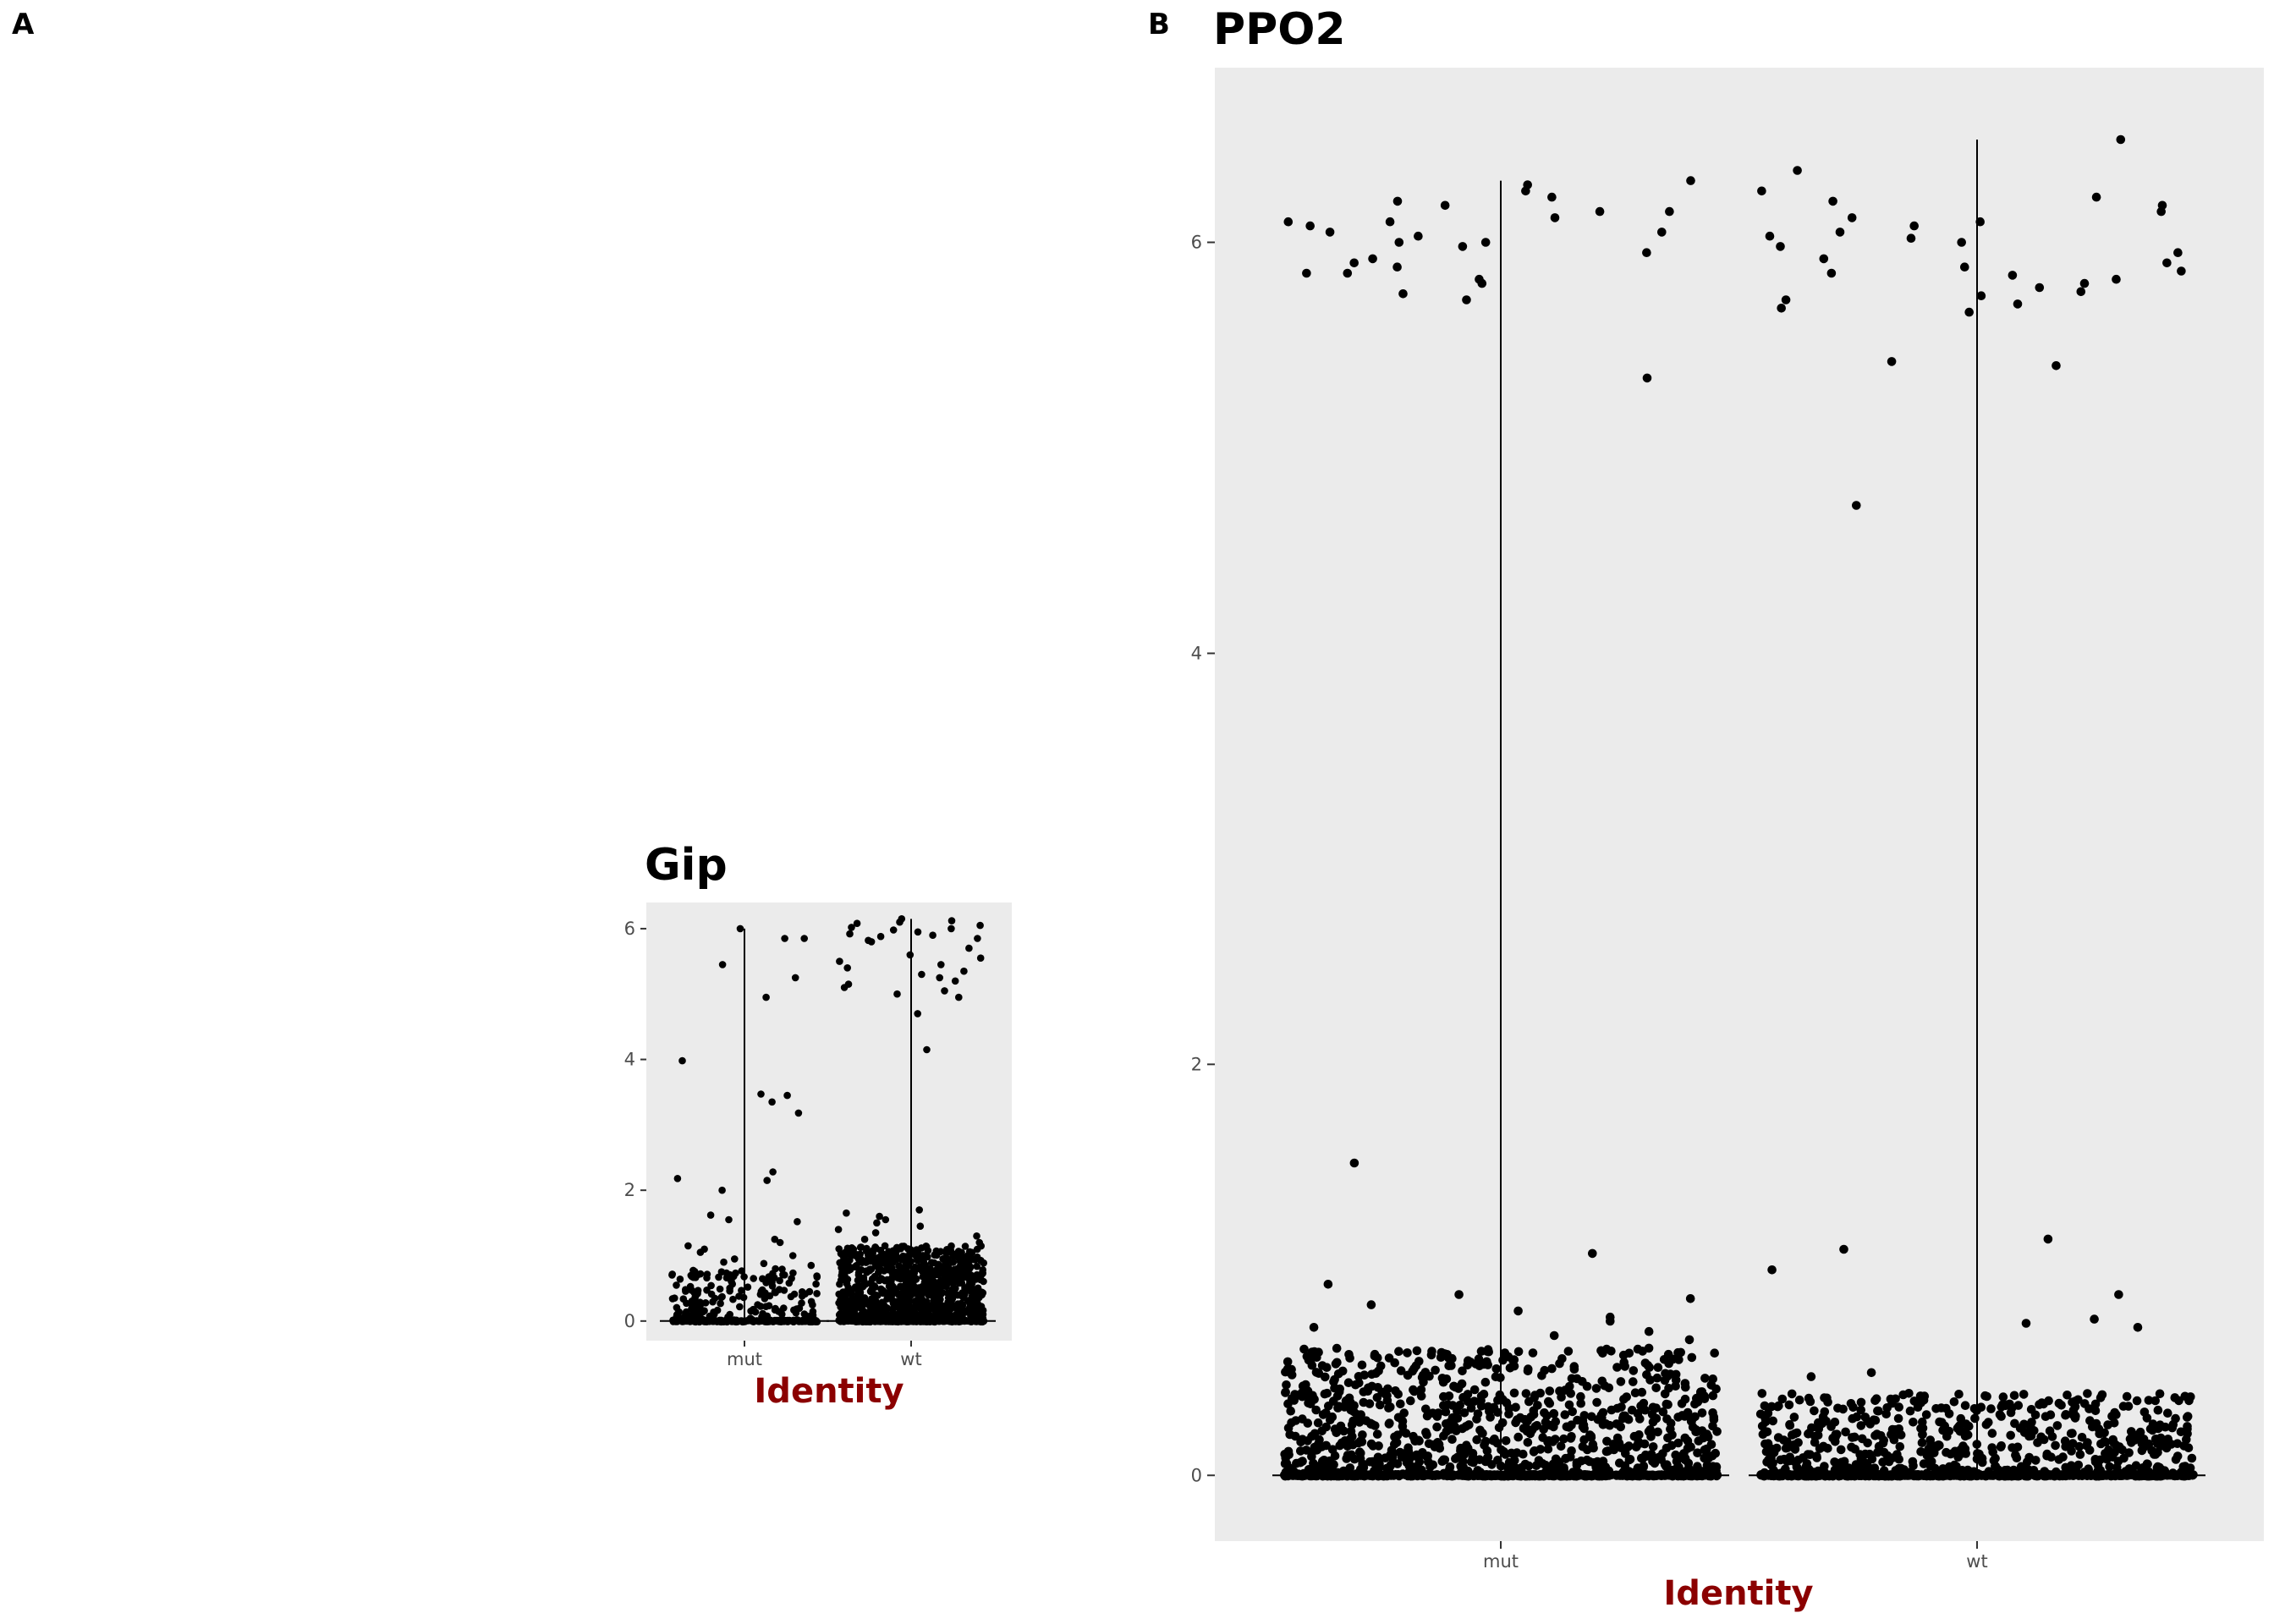 This screenshot has height=1624, width=2274. What do you see at coordinates (828, 1120) in the screenshot?
I see `marks` at bounding box center [828, 1120].